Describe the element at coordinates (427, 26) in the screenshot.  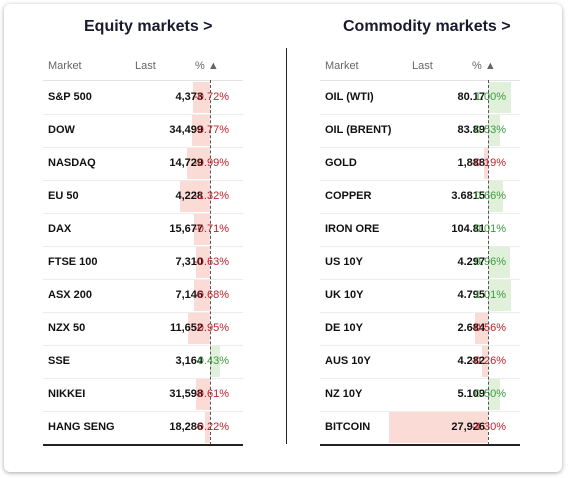
I see `commodity-markets-link: Commodity markets >` at that location.